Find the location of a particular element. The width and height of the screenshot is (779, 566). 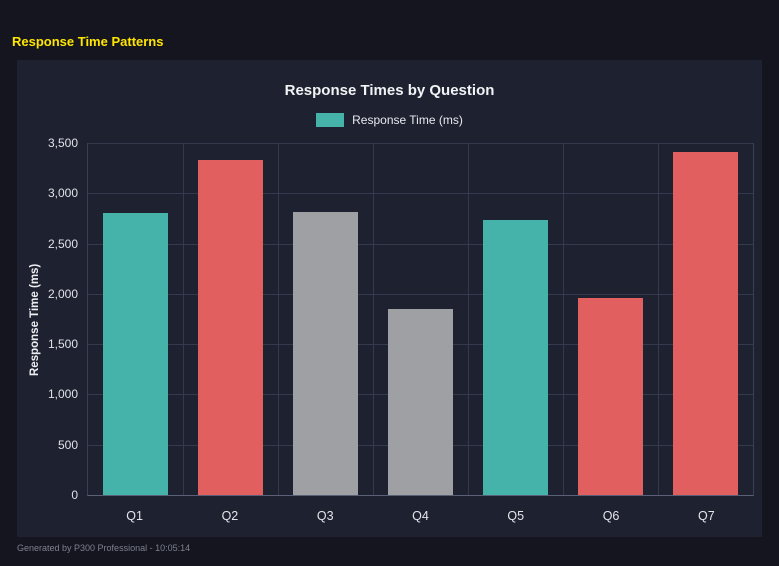

legend-label: Response Time (ms) is located at coordinates (407, 120).